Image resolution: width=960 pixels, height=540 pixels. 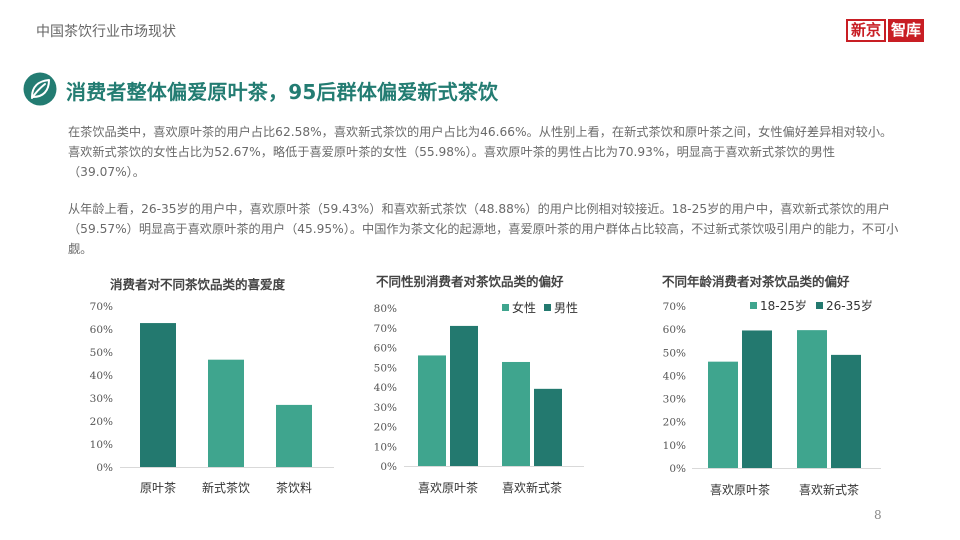 I want to click on bar-18-25岁-喜欢原叶茶, so click(x=723, y=414).